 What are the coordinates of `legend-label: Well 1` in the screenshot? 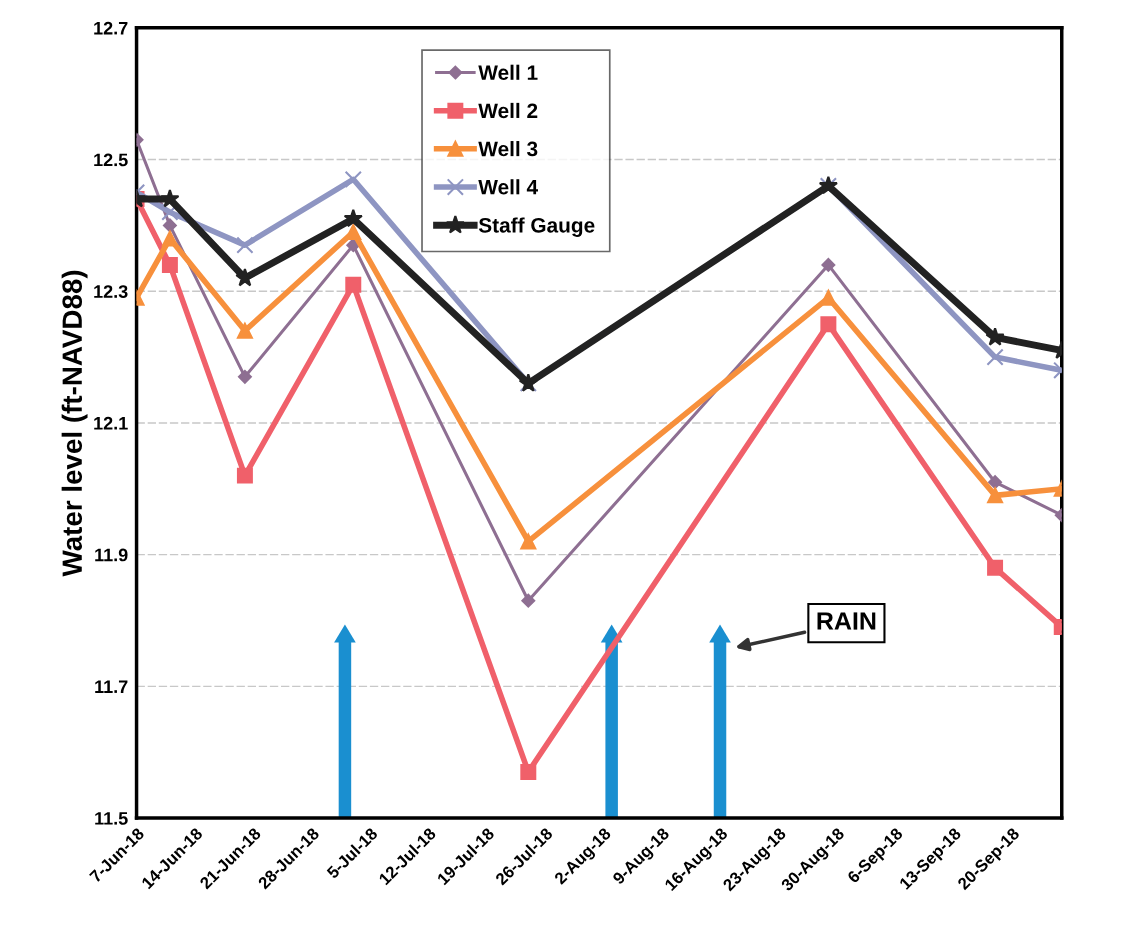 It's located at (508, 72).